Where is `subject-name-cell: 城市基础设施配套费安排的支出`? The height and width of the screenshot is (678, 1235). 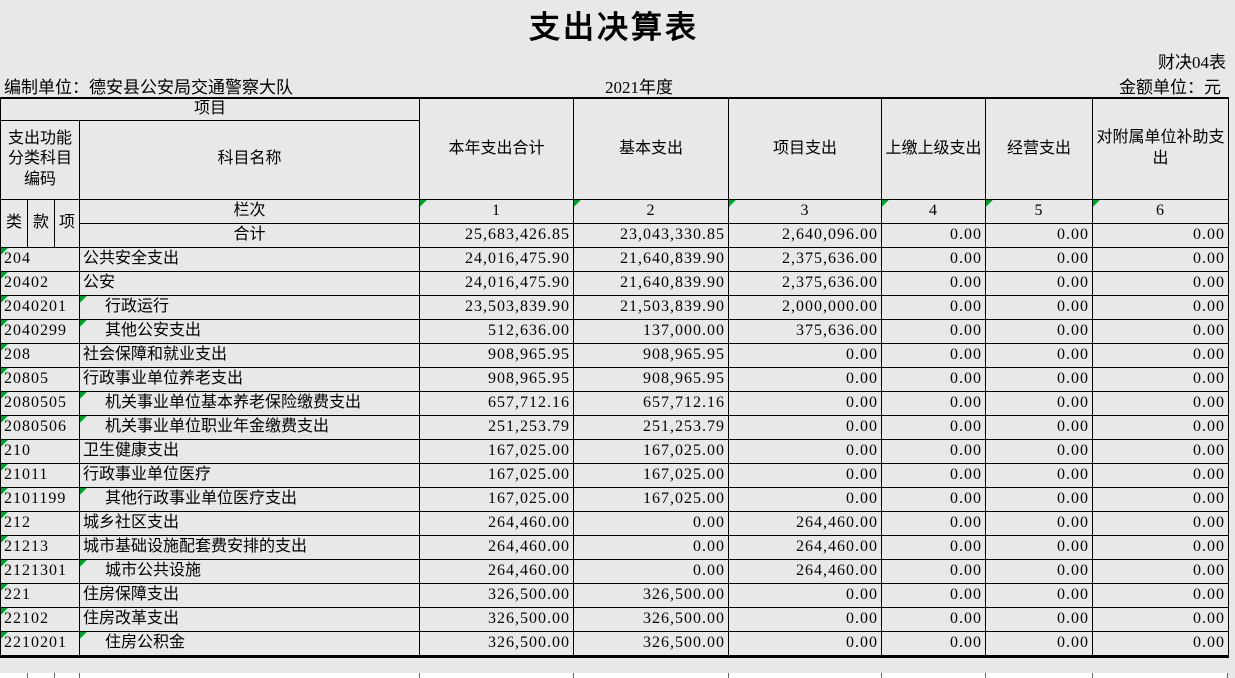 subject-name-cell: 城市基础设施配套费安排的支出 is located at coordinates (249, 547).